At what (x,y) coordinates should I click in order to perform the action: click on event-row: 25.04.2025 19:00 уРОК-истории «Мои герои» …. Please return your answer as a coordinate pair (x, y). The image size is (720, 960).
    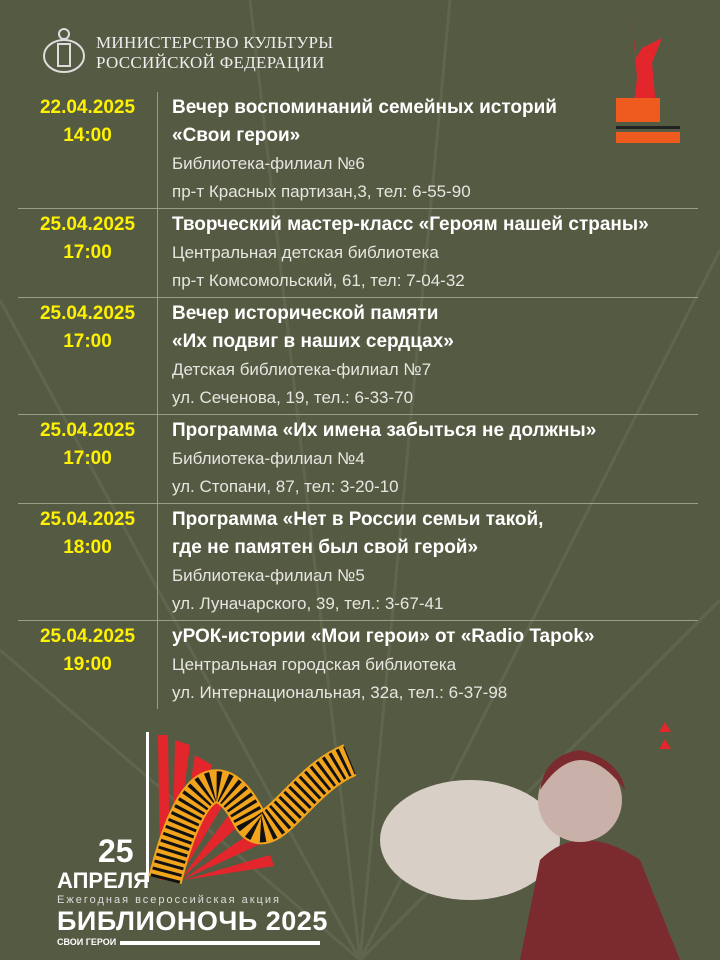
    Looking at the image, I should click on (358, 665).